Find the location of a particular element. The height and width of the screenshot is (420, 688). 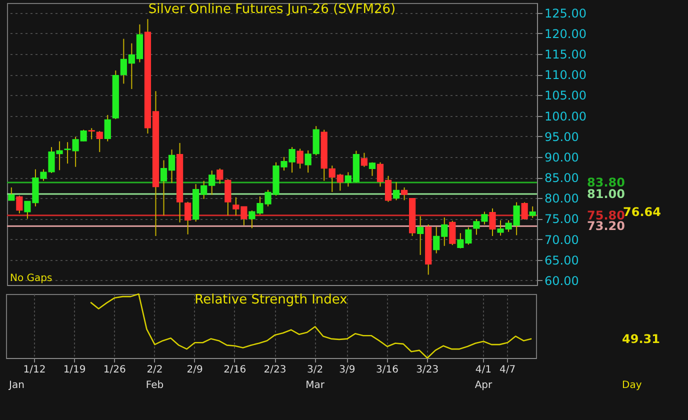

y-tick-label: 85.00 is located at coordinates (561, 178).